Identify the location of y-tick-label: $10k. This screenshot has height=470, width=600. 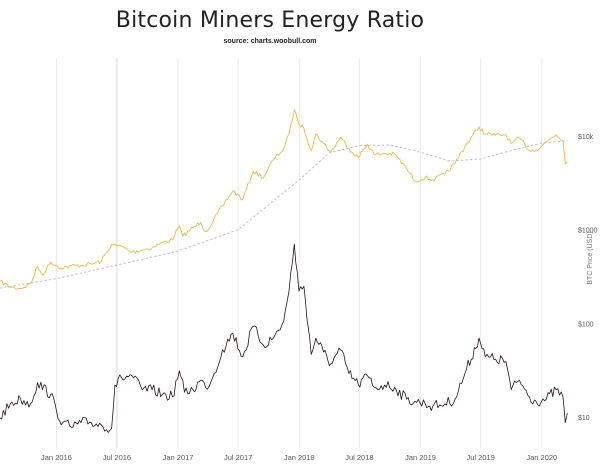
(586, 137).